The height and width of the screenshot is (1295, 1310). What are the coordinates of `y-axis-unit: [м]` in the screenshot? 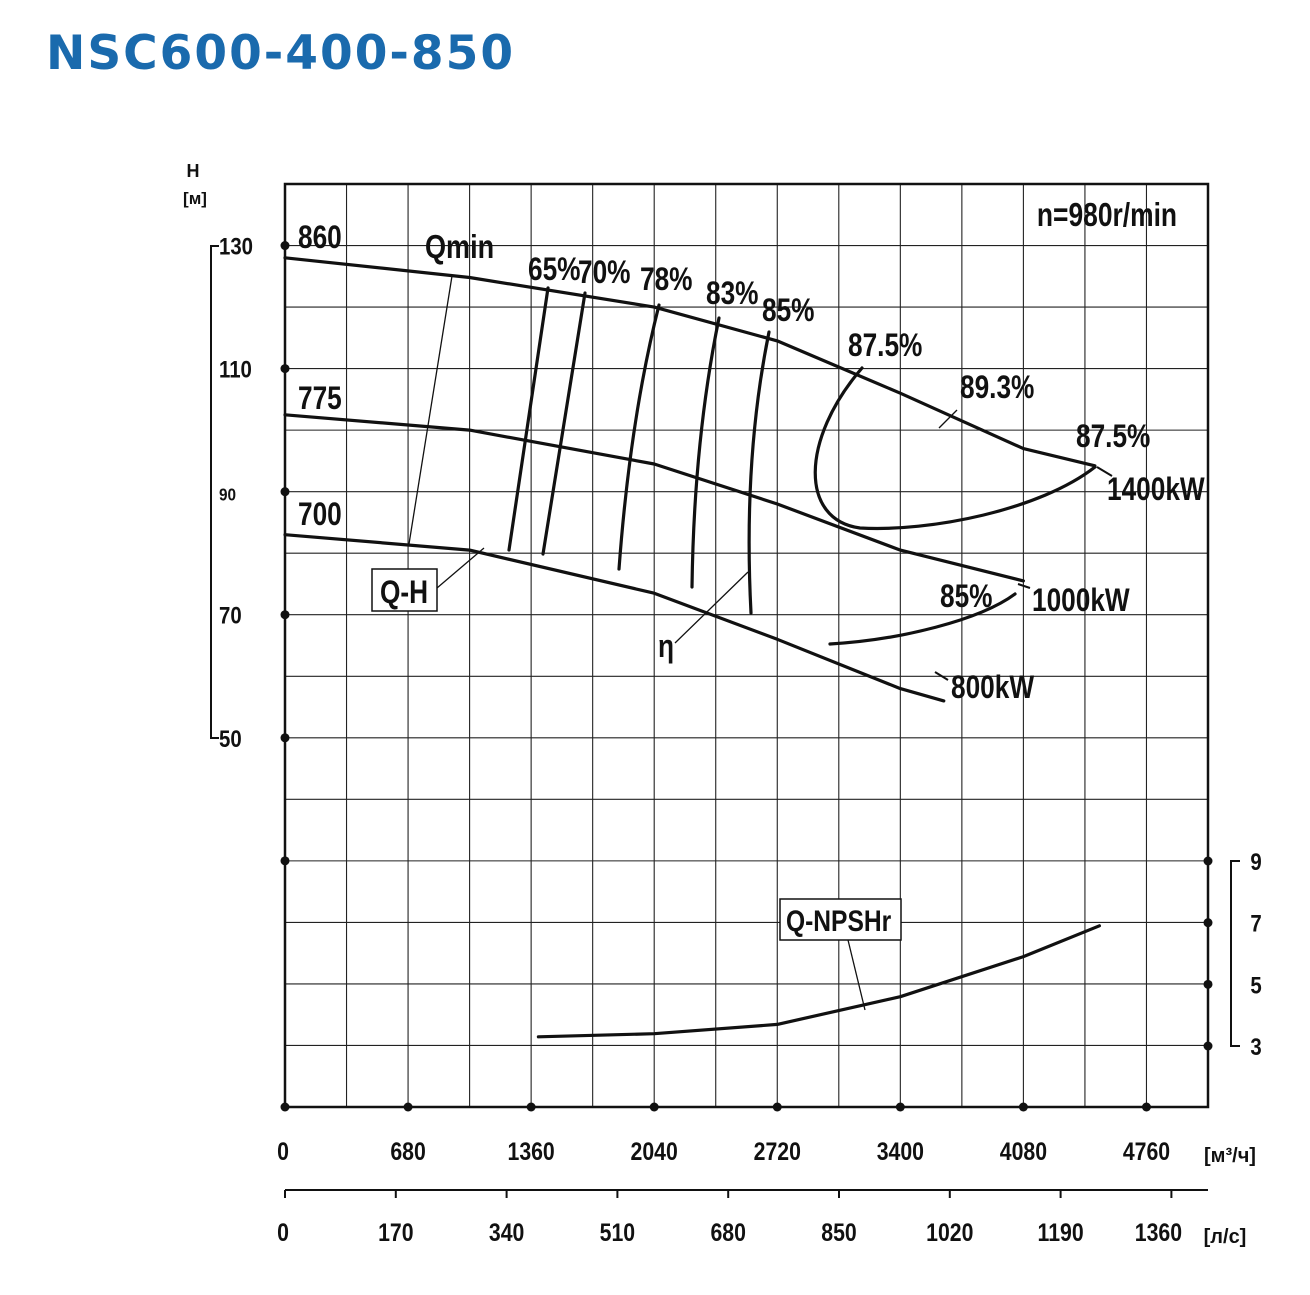 It's located at (195, 198).